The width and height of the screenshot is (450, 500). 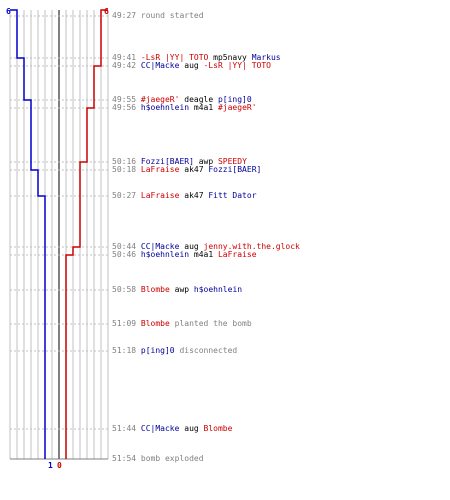 I want to click on event-time: 50:46, so click(x=126, y=254).